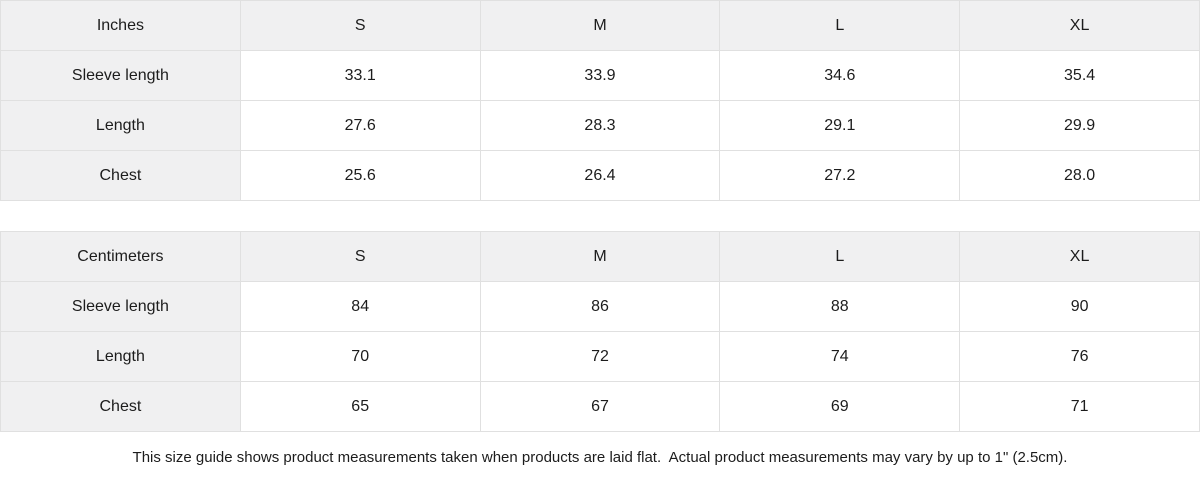 The height and width of the screenshot is (480, 1200). I want to click on table-row: Length 27.6 28.3 29.1 29.9, so click(600, 125).